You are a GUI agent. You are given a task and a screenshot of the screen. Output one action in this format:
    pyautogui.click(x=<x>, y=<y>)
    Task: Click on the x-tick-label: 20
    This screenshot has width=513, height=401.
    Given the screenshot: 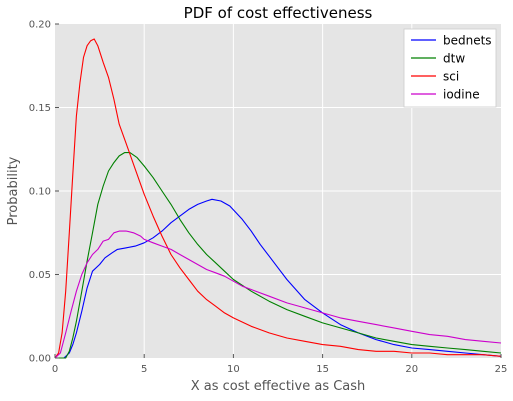 What is the action you would take?
    pyautogui.click(x=411, y=369)
    